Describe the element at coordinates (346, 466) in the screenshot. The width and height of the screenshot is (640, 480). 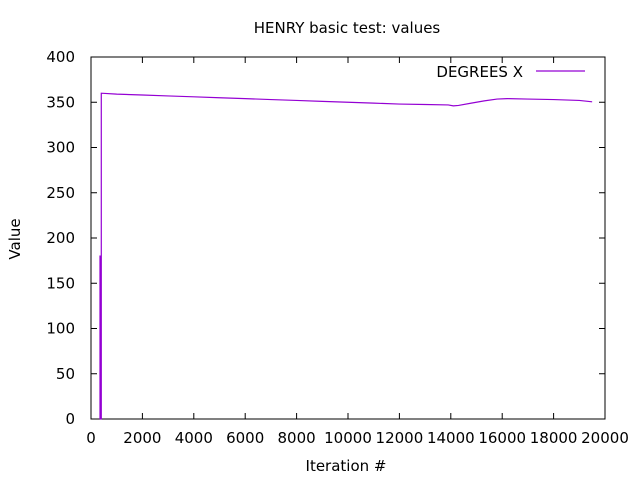
I see `x-axis-label: Iteration #` at that location.